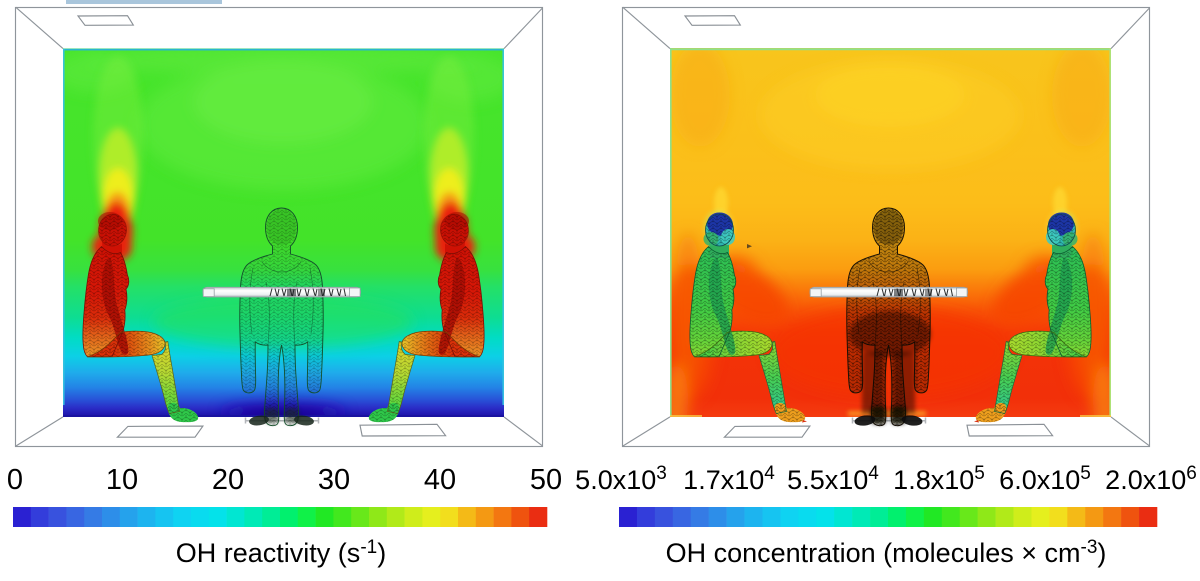 The image size is (1200, 581). I want to click on svg-text: 5.5x10⁴, so click(833, 479).